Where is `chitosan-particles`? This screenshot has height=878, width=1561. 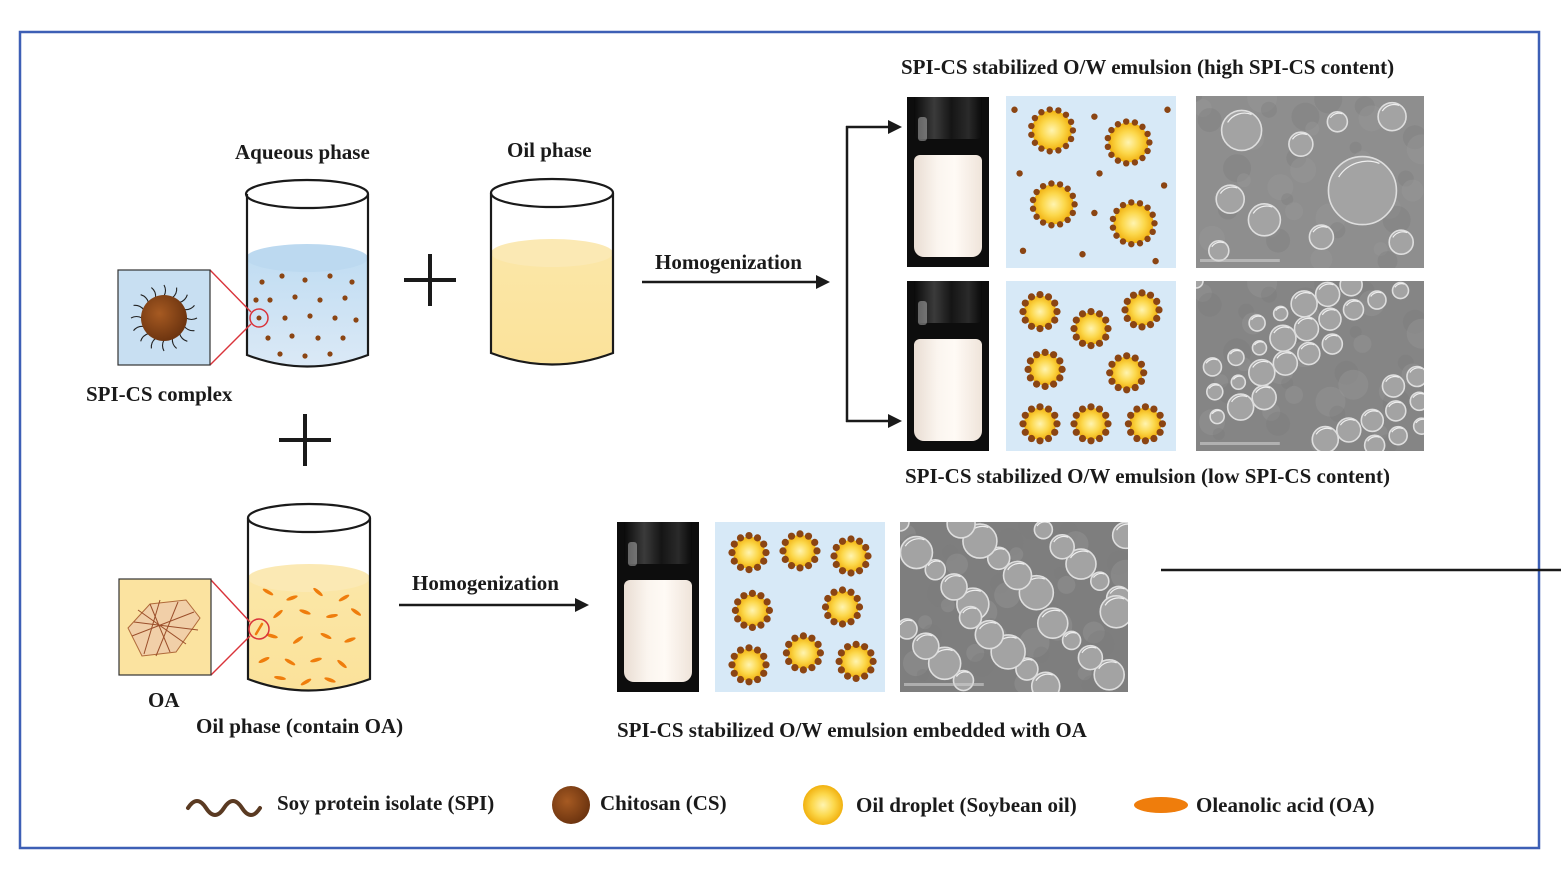
chitosan-particles is located at coordinates (306, 316).